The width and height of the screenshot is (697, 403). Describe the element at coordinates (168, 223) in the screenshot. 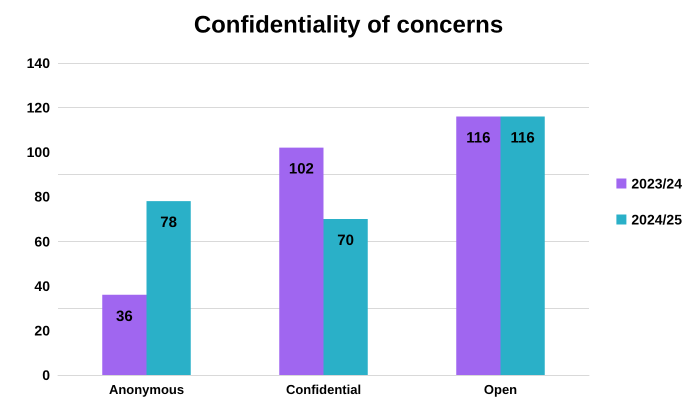

I see `data-label: 78` at that location.